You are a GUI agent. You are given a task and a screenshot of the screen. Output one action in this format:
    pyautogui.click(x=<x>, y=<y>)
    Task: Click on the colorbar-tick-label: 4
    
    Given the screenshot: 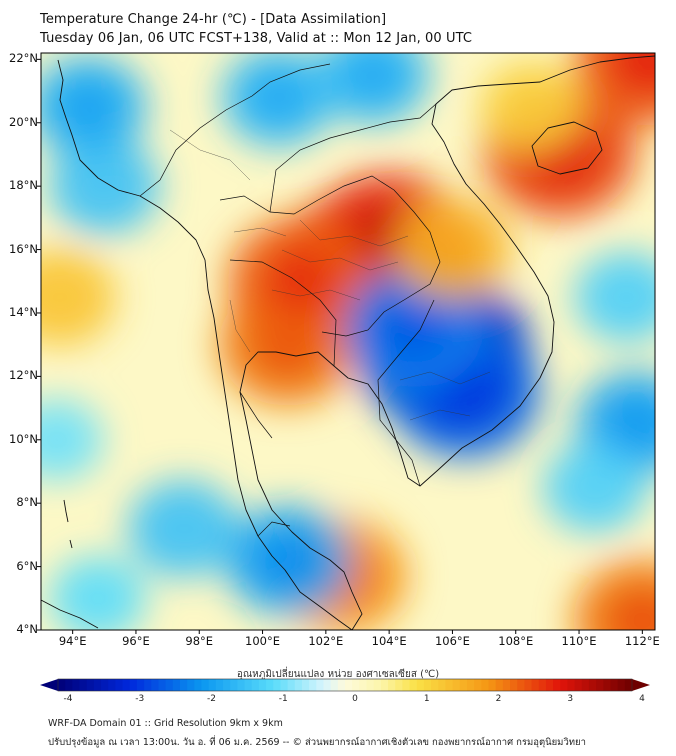 What is the action you would take?
    pyautogui.click(x=642, y=699)
    